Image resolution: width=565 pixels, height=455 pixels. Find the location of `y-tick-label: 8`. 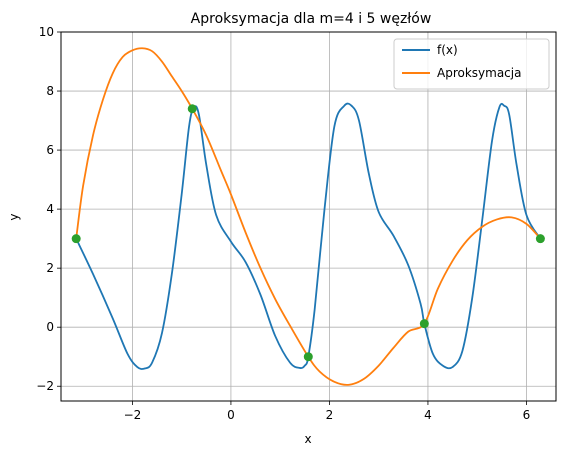

y-tick-label: 8 is located at coordinates (50, 91).